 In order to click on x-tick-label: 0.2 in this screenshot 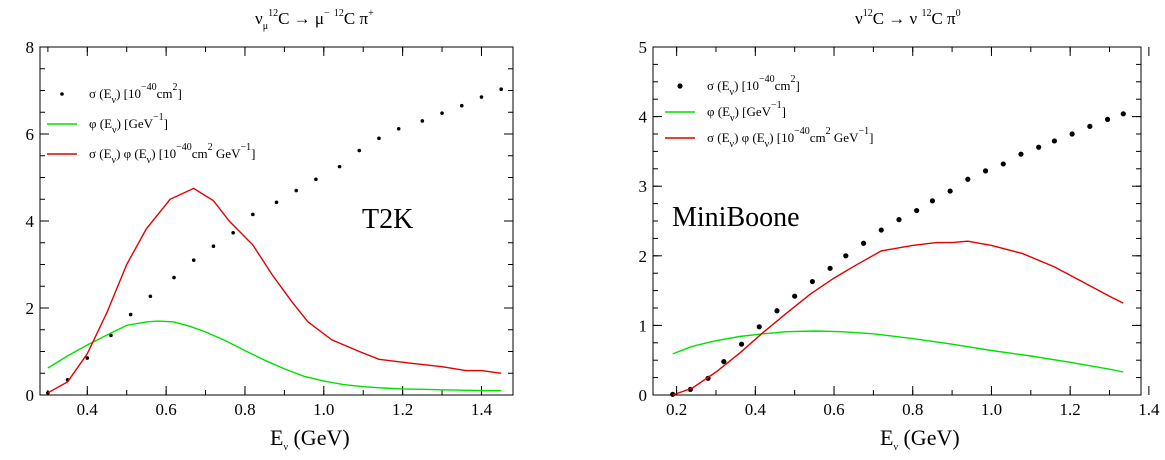, I will do `click(676, 409)`.